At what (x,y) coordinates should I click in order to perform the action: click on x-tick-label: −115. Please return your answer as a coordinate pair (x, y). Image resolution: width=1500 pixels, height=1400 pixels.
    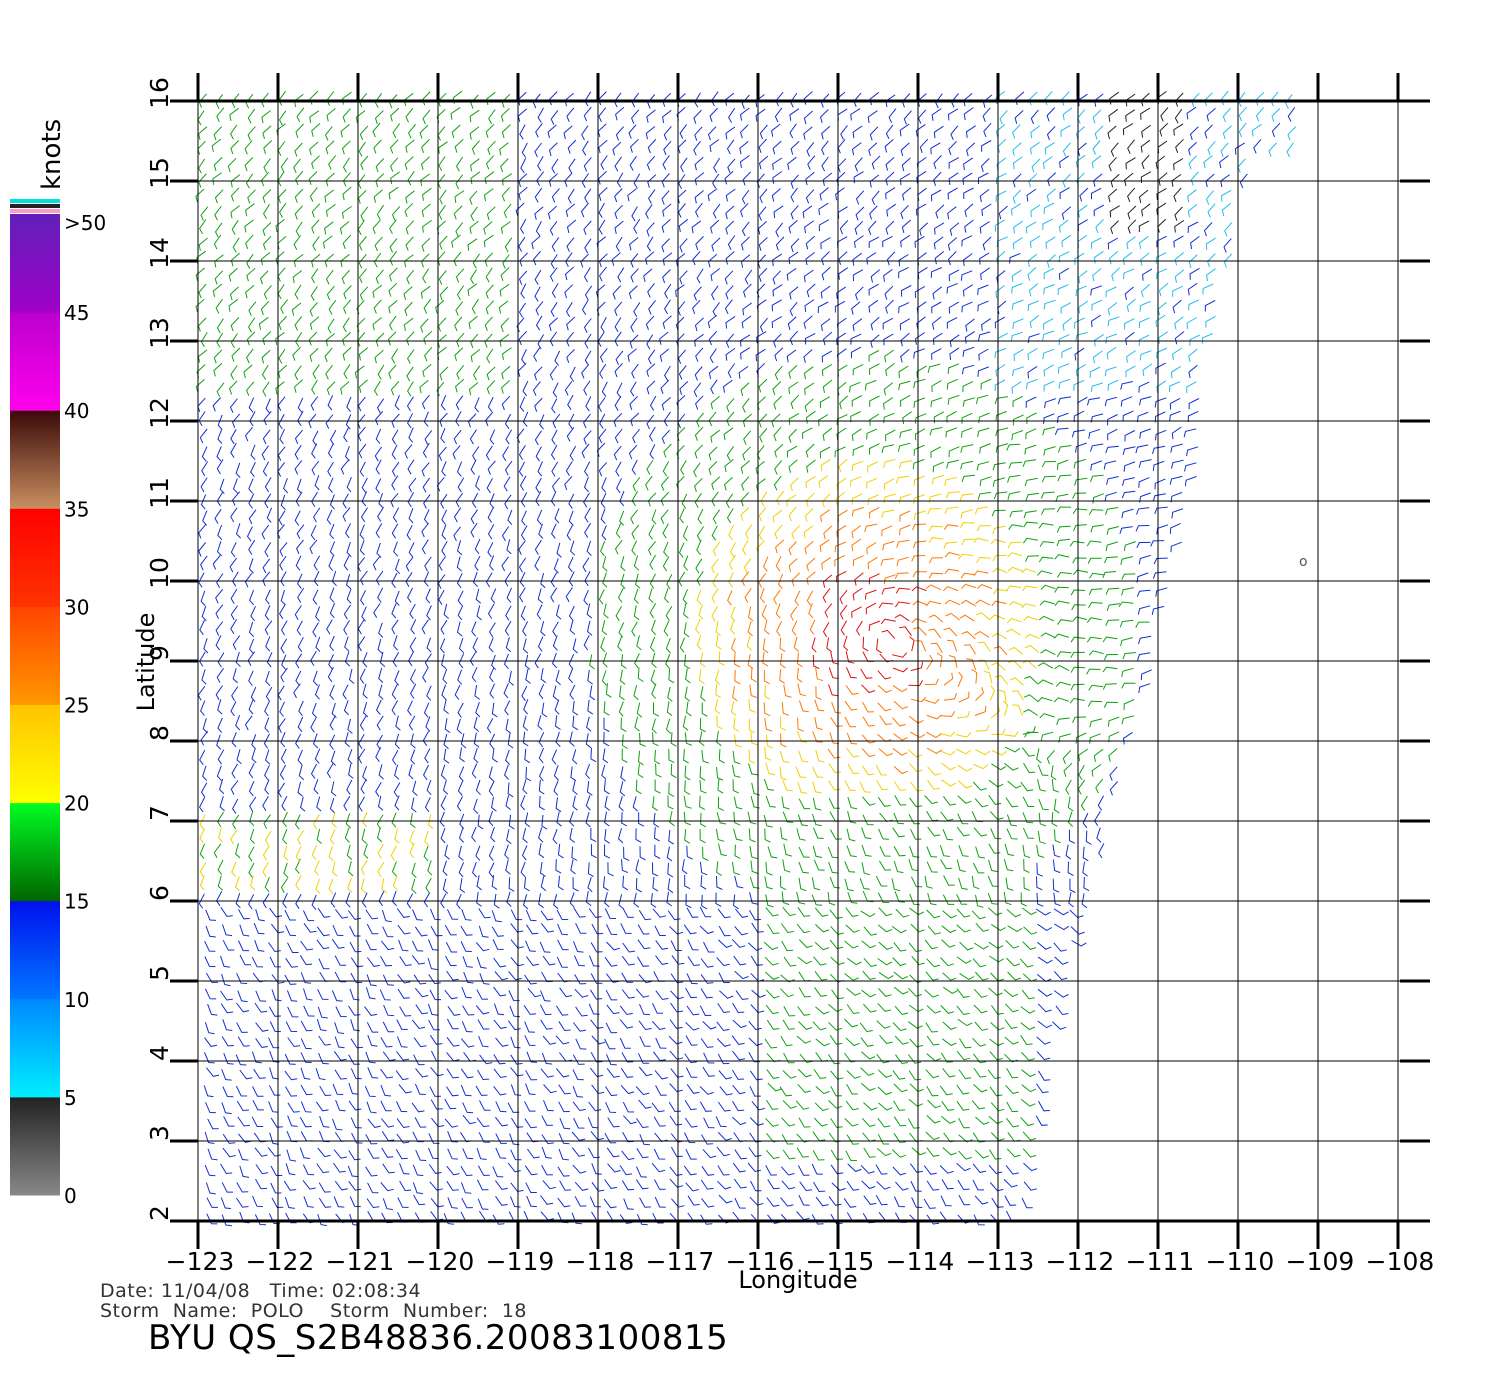
    Looking at the image, I should click on (840, 1261).